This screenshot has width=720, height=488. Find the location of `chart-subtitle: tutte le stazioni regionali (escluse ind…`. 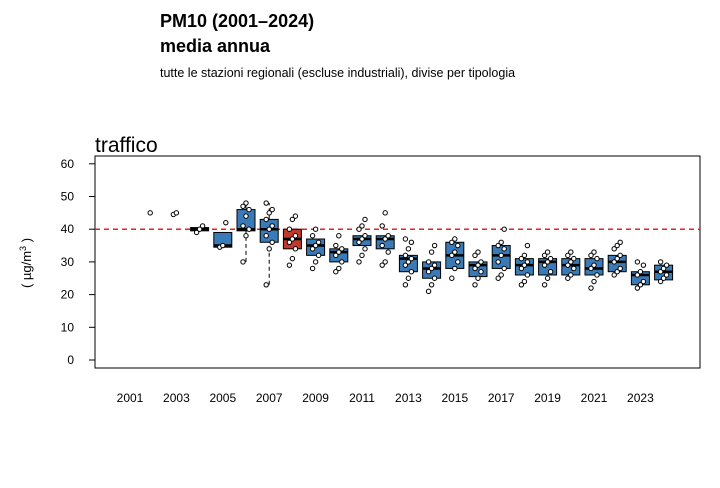

chart-subtitle: tutte le stazioni regionali (escluse ind… is located at coordinates (338, 73).